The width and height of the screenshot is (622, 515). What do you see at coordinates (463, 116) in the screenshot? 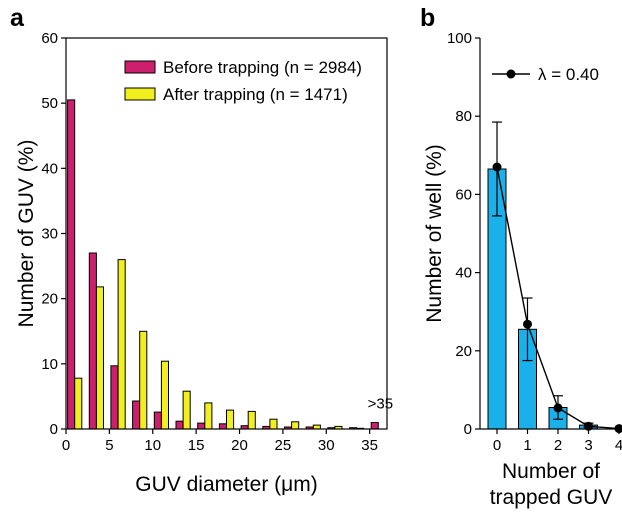
I see `y-tick-label: 80` at bounding box center [463, 116].